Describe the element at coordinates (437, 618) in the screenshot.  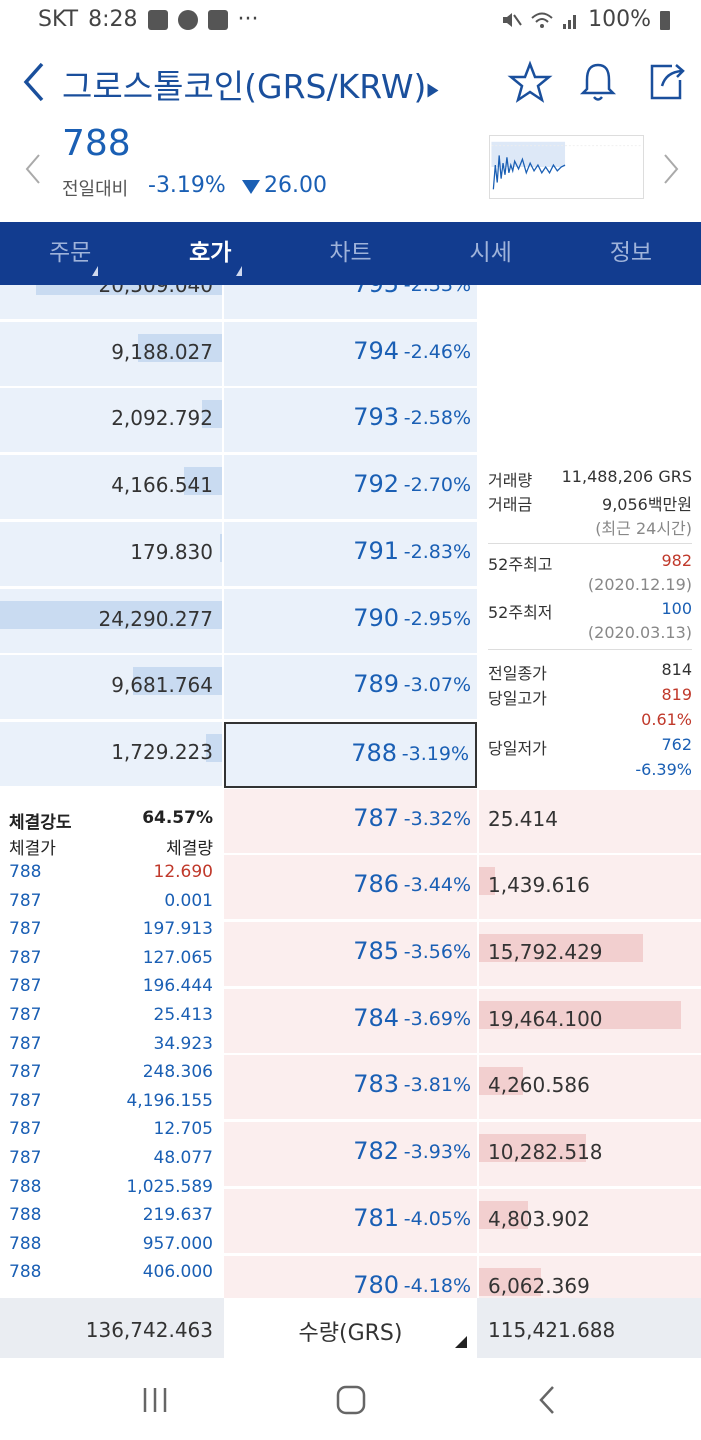
I see `order-price-pct: -2.95%` at that location.